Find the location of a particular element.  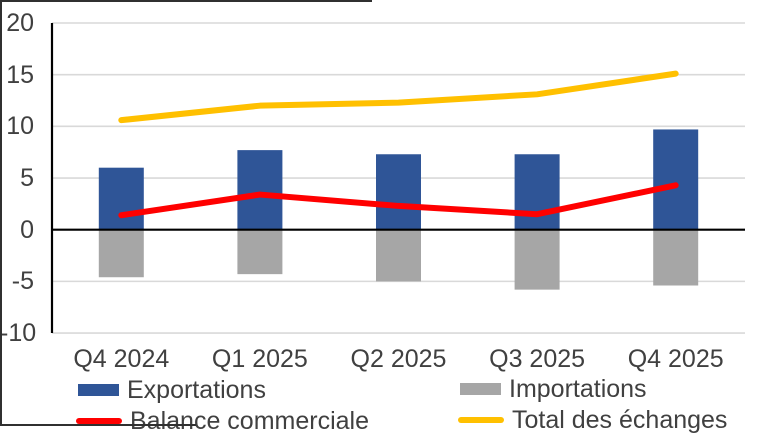

legend-swatch-balance-commerciale is located at coordinates (99, 421).